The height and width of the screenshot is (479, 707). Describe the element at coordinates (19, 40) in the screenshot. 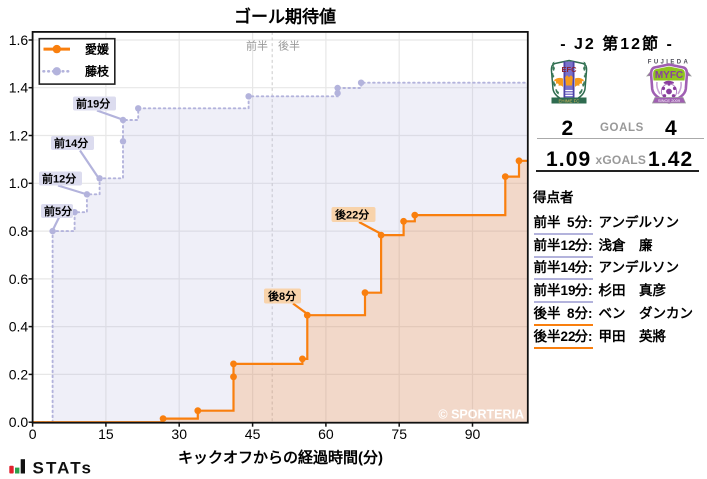

I see `svg-text: 1.6` at that location.